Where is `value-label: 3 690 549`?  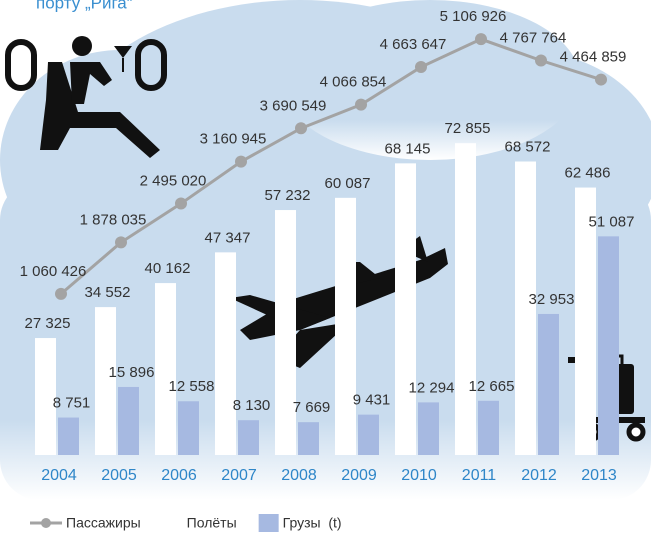
value-label: 3 690 549 is located at coordinates (293, 105).